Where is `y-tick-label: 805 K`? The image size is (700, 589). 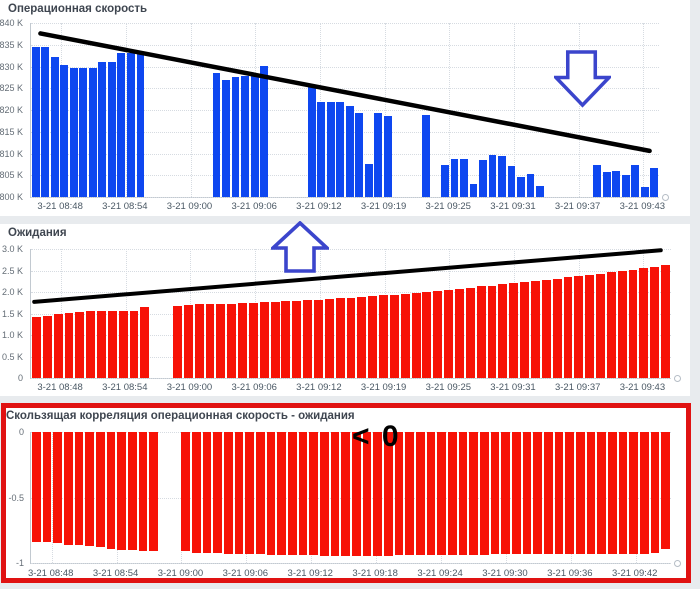 y-tick-label: 805 K is located at coordinates (11, 175).